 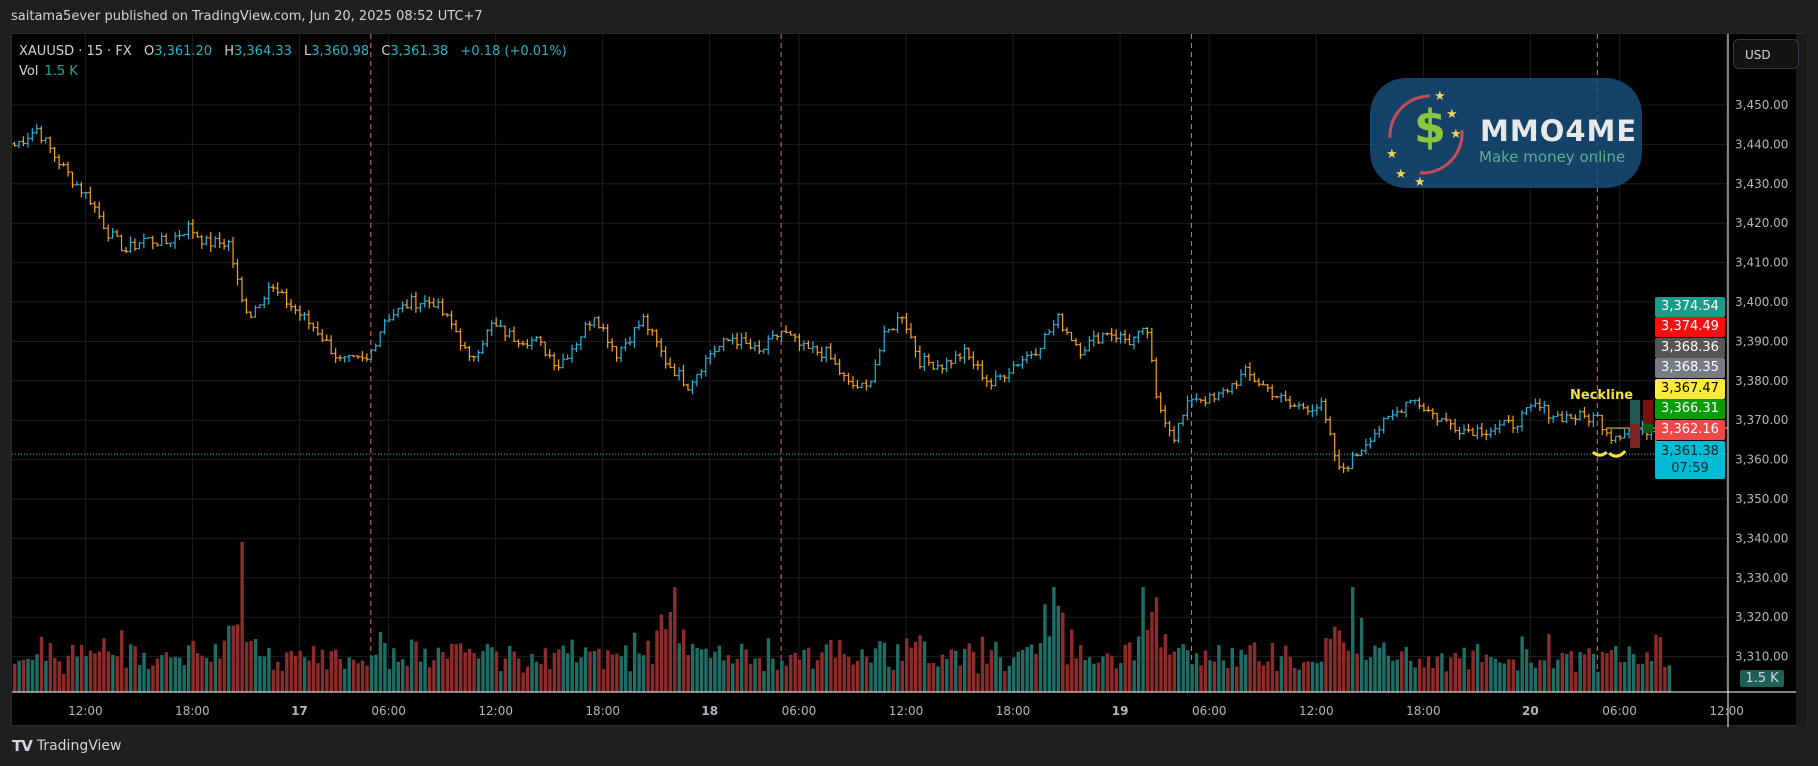 I want to click on neckline-label: Neckline, so click(x=1602, y=395).